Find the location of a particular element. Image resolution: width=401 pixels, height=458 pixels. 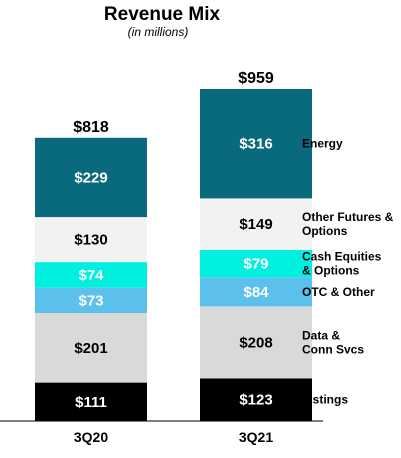

legend-entry-cash-equities-options: Cash Equities & Options is located at coordinates (342, 264).